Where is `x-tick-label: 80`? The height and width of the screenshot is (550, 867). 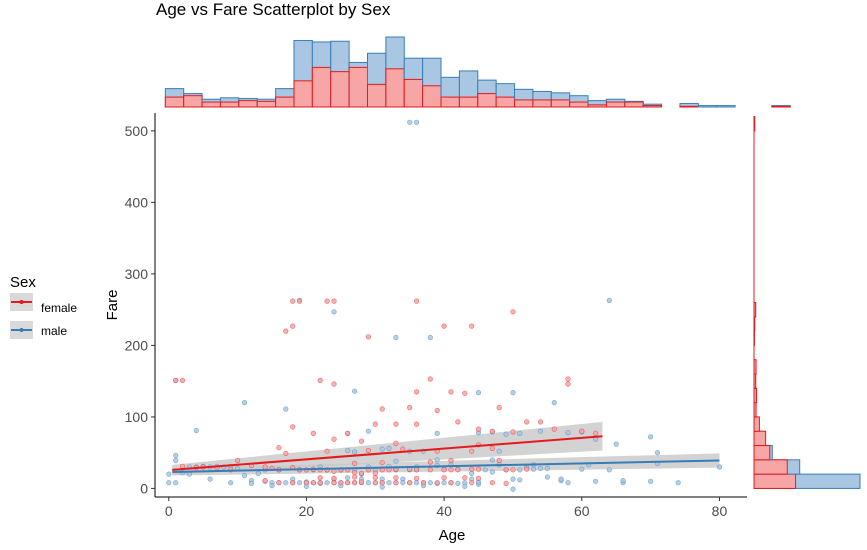
x-tick-label: 80 is located at coordinates (720, 511).